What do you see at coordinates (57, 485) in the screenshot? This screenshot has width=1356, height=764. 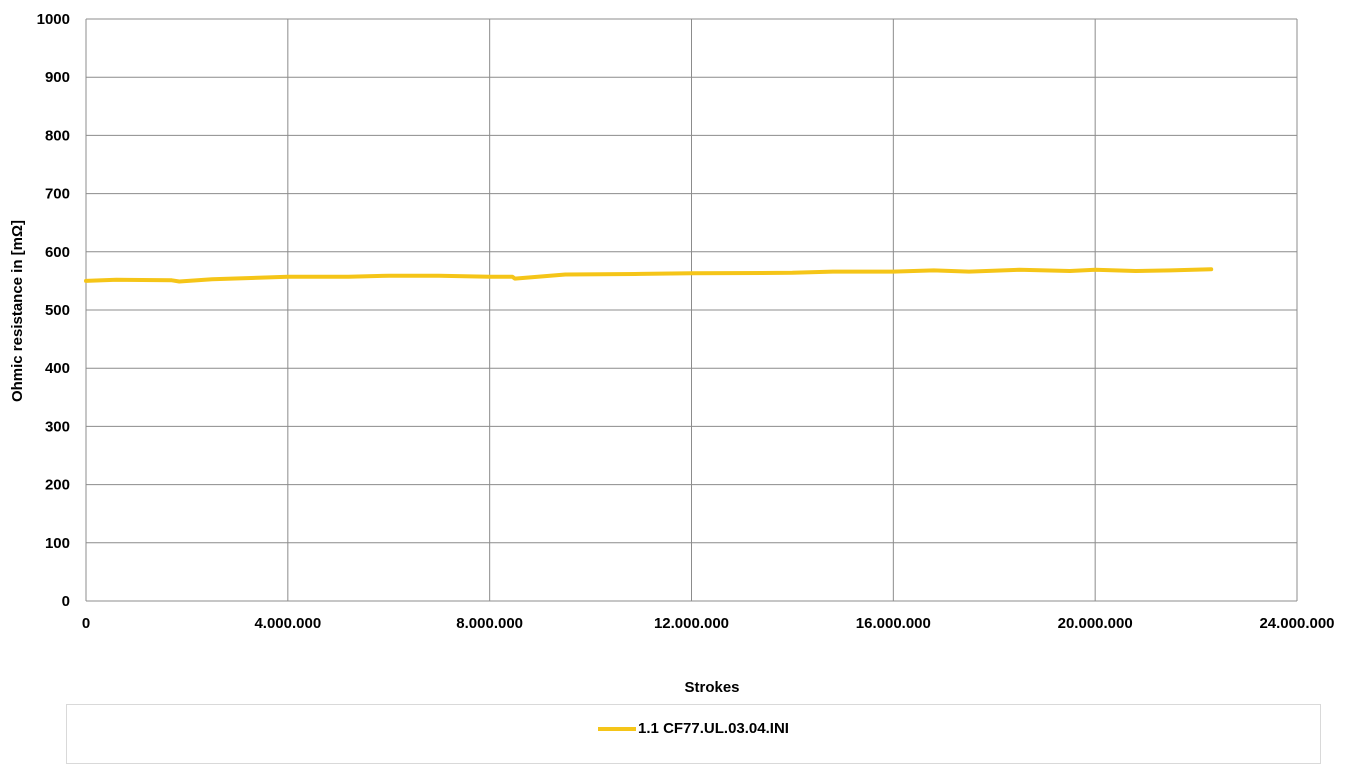 I see `y-tick-label: 200` at bounding box center [57, 485].